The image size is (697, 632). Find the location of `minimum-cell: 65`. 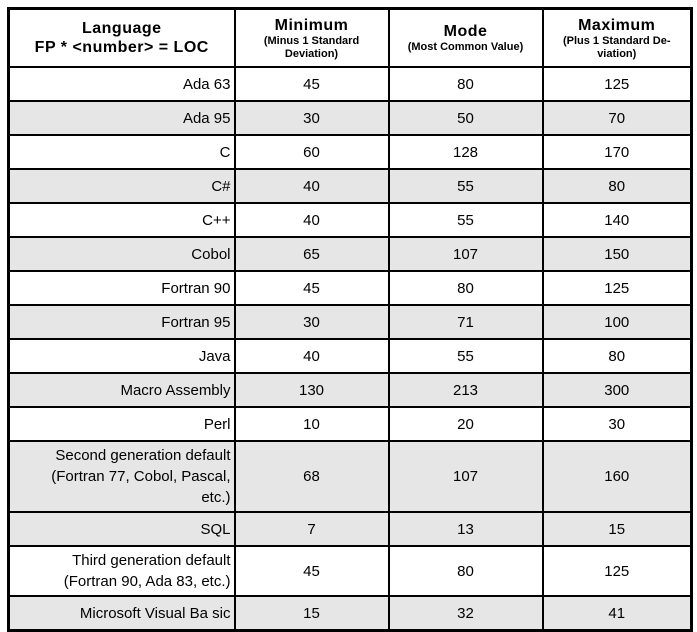

minimum-cell: 65 is located at coordinates (311, 254).